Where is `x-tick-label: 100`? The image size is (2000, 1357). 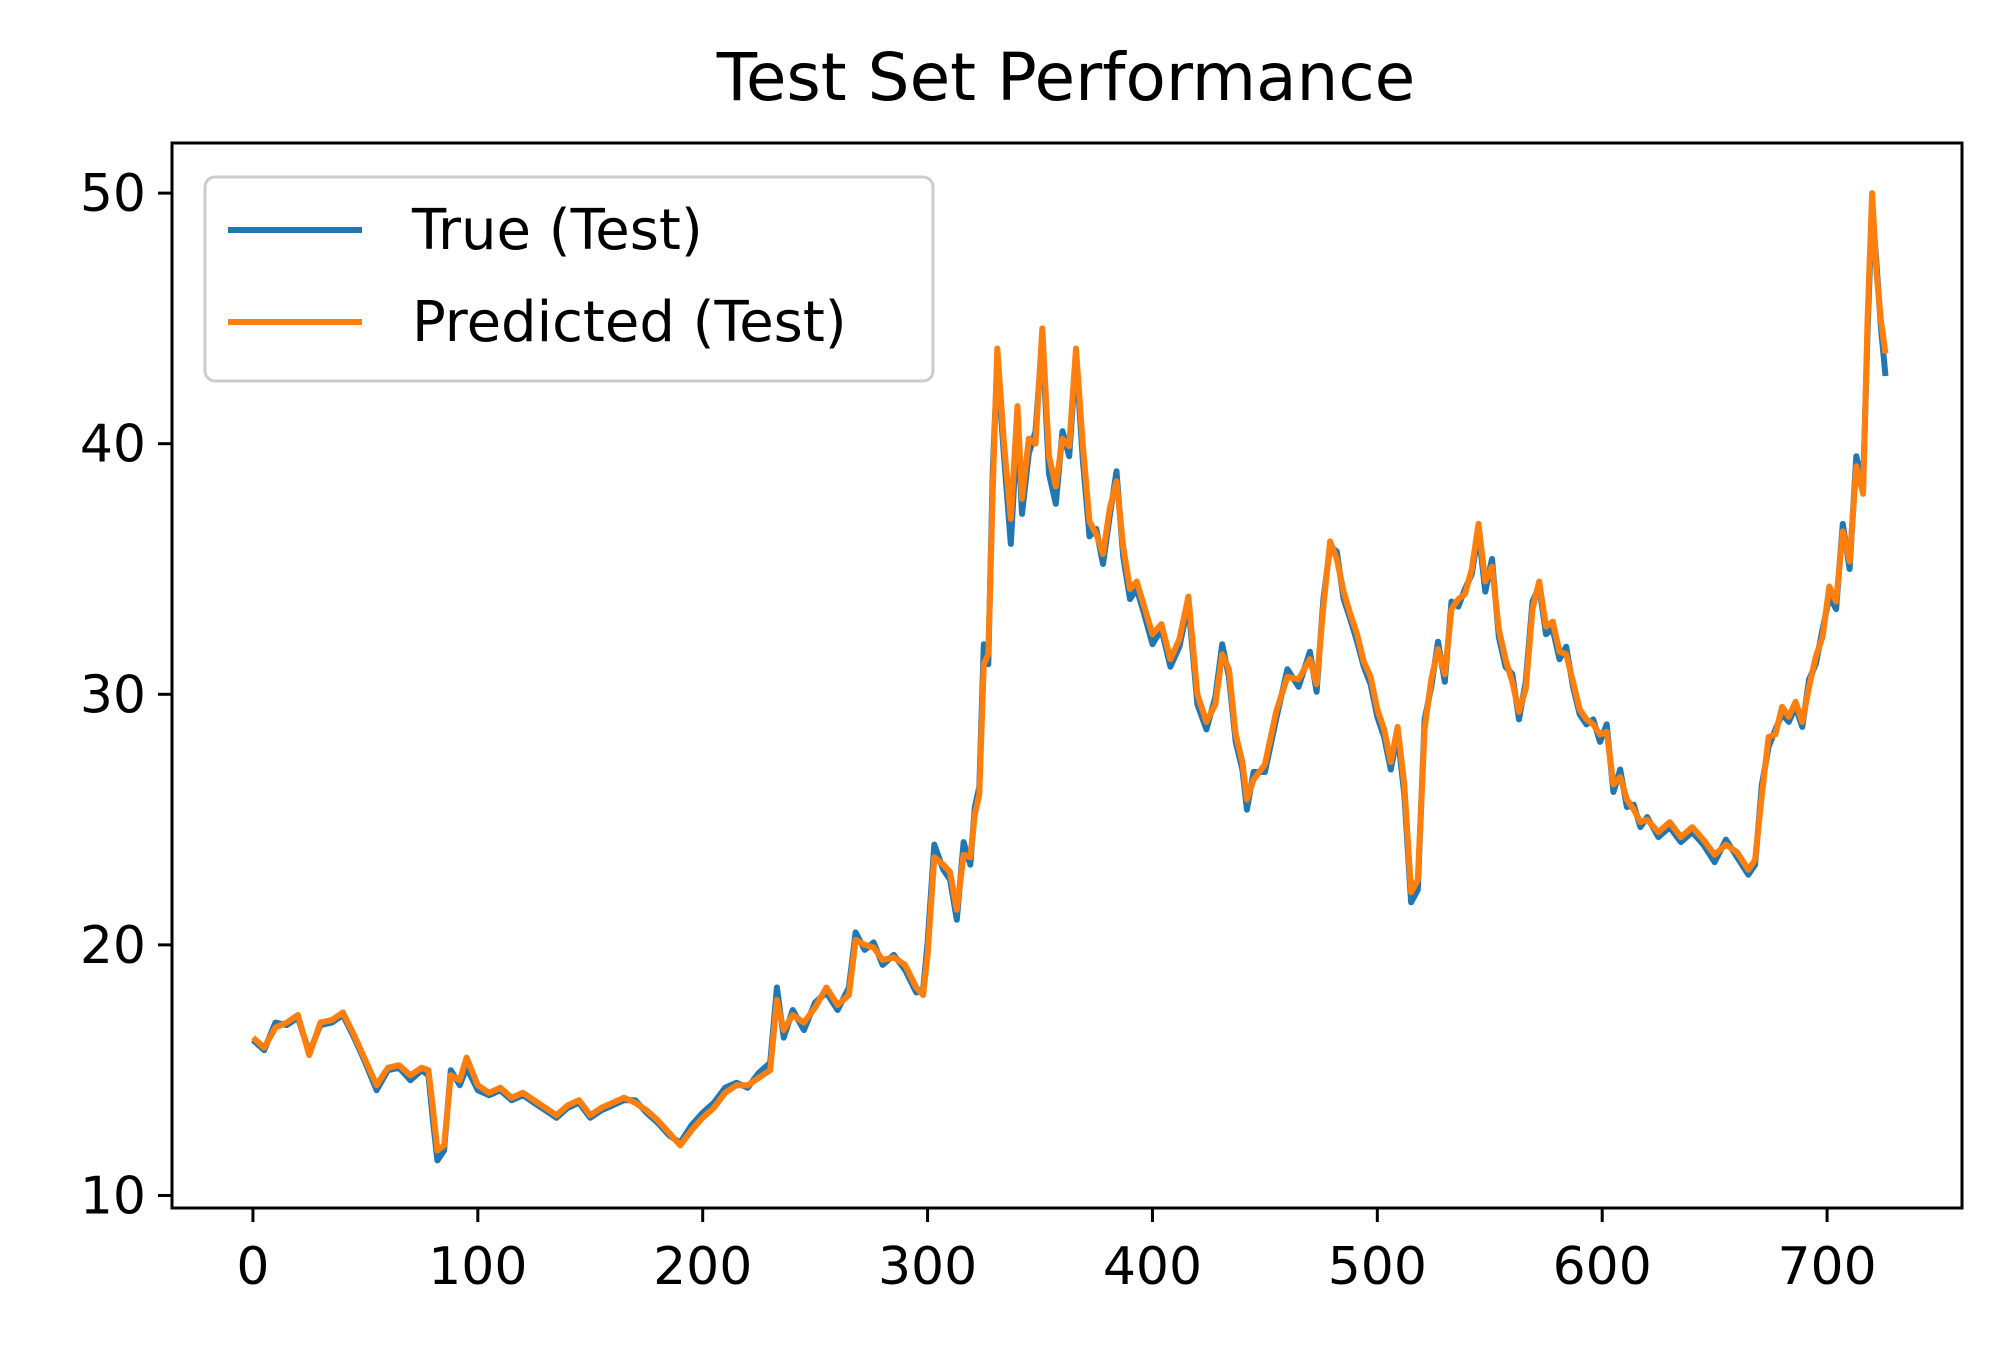
x-tick-label: 100 is located at coordinates (477, 1267).